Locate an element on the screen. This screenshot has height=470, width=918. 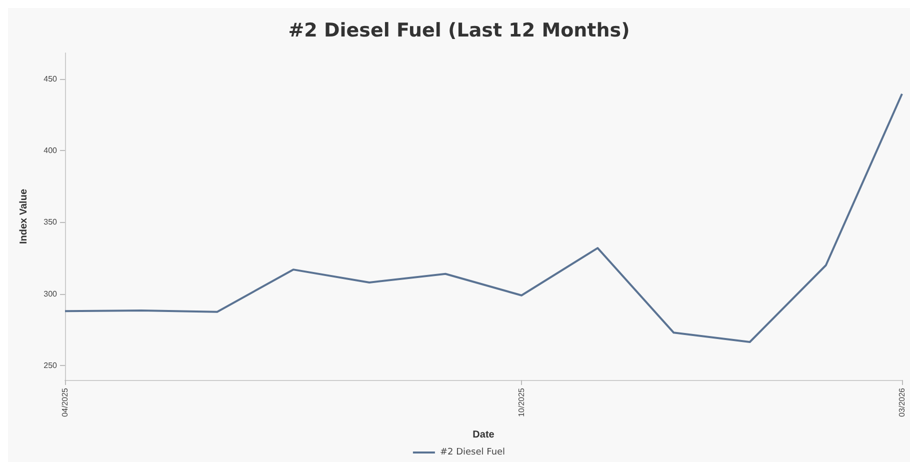
x-tick-label: 03/2026 is located at coordinates (902, 402).